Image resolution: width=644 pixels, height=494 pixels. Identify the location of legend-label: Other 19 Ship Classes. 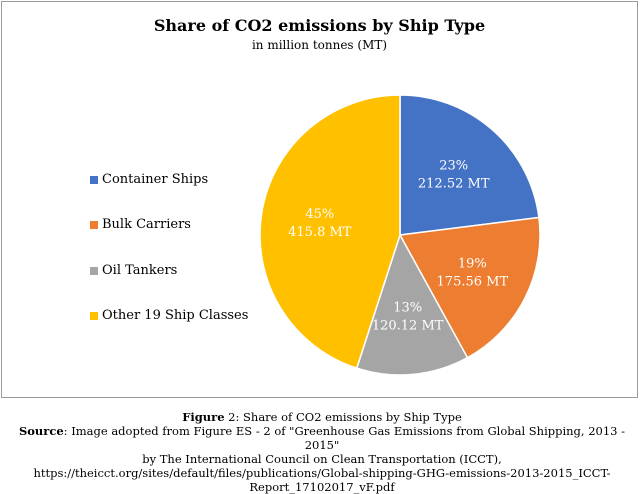
(175, 315).